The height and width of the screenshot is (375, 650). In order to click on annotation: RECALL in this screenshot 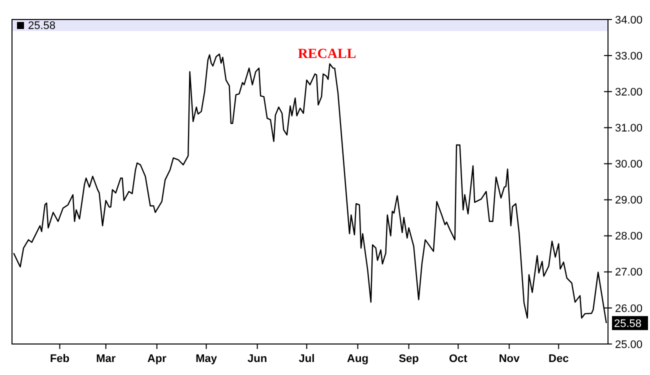, I will do `click(327, 54)`.